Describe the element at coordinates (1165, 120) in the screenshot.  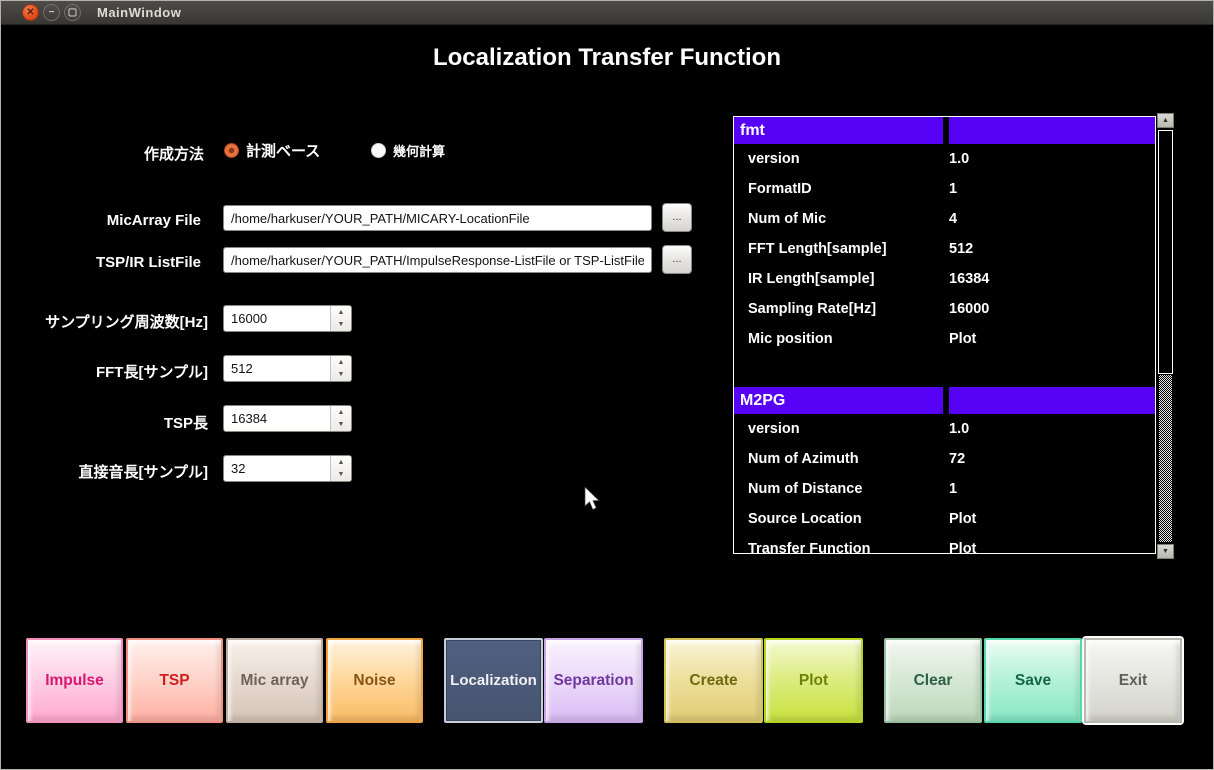
I see `scroll-up-icon: ▲` at that location.